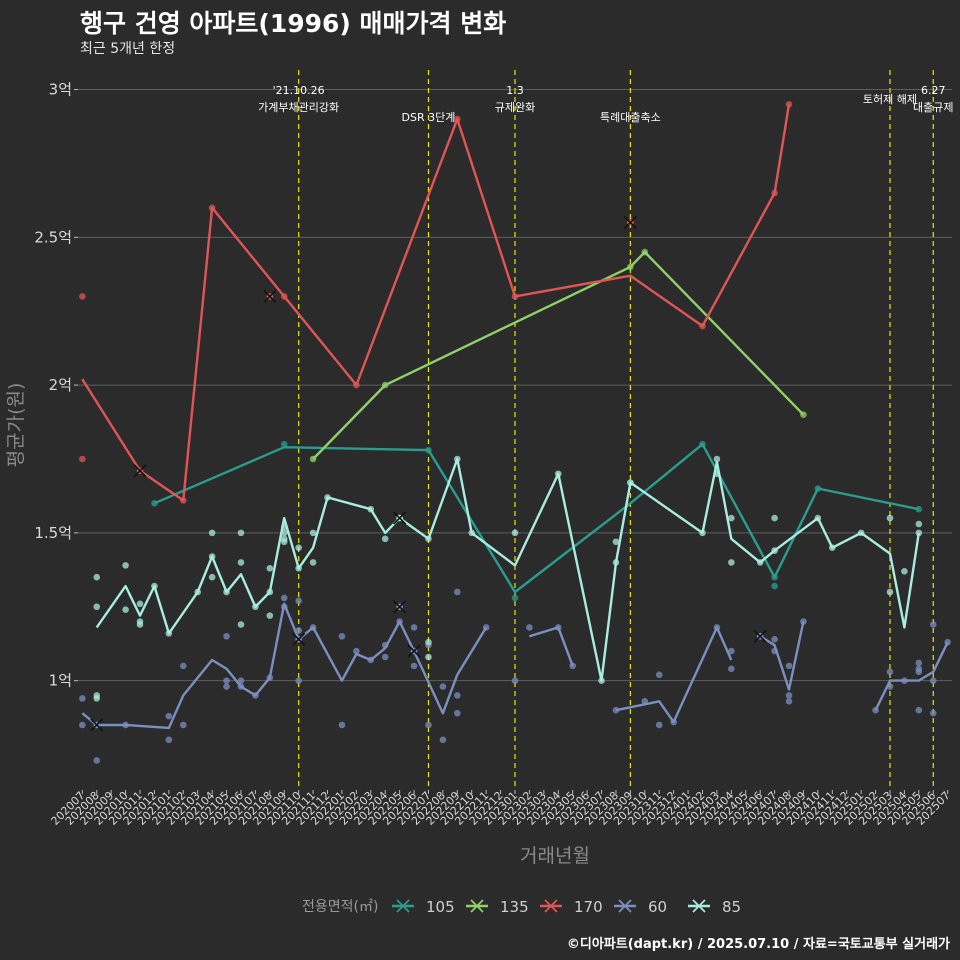 This screenshot has height=960, width=960. Describe the element at coordinates (514, 907) in the screenshot. I see `legend-label-135: 135` at that location.